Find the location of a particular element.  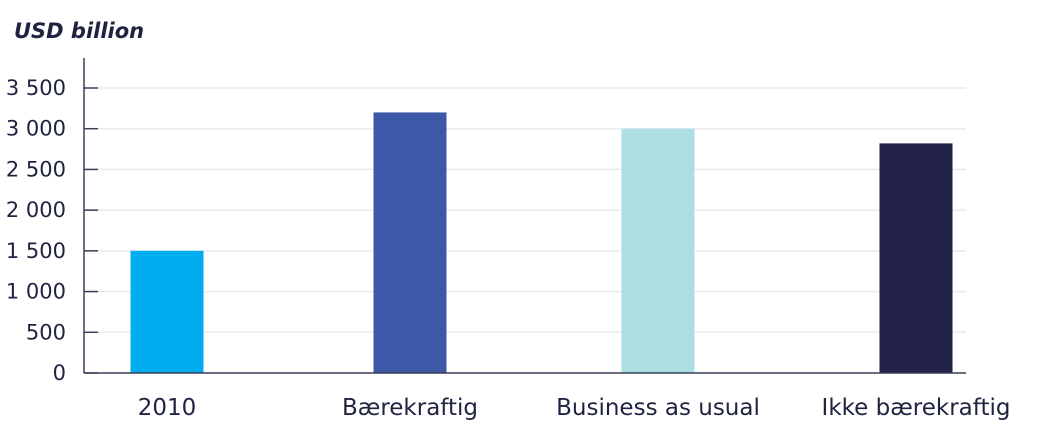

y-tick-label: 2 000 is located at coordinates (36, 210).